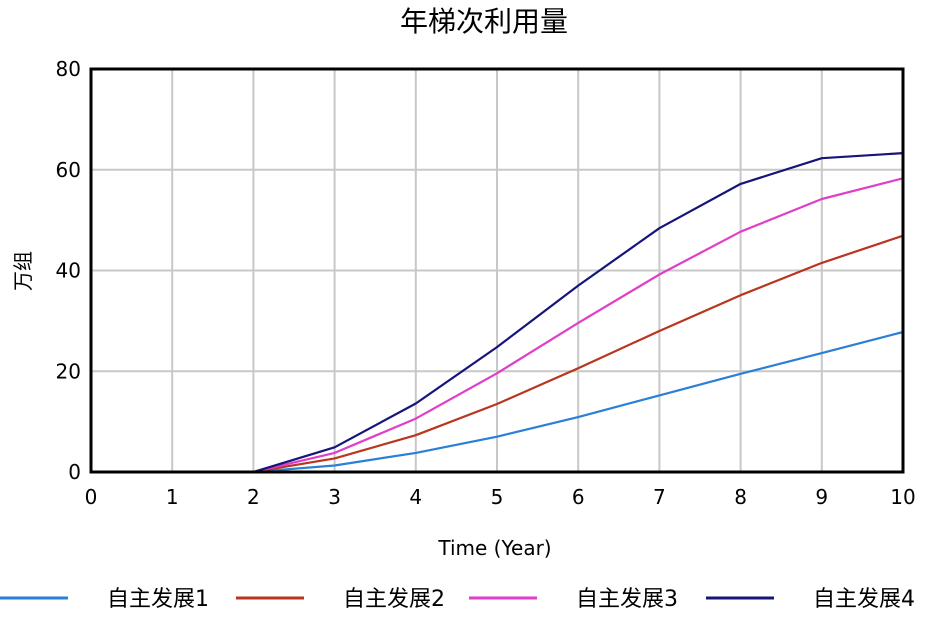 The image size is (927, 617). What do you see at coordinates (68, 371) in the screenshot?
I see `y-tick-label: 20` at bounding box center [68, 371].